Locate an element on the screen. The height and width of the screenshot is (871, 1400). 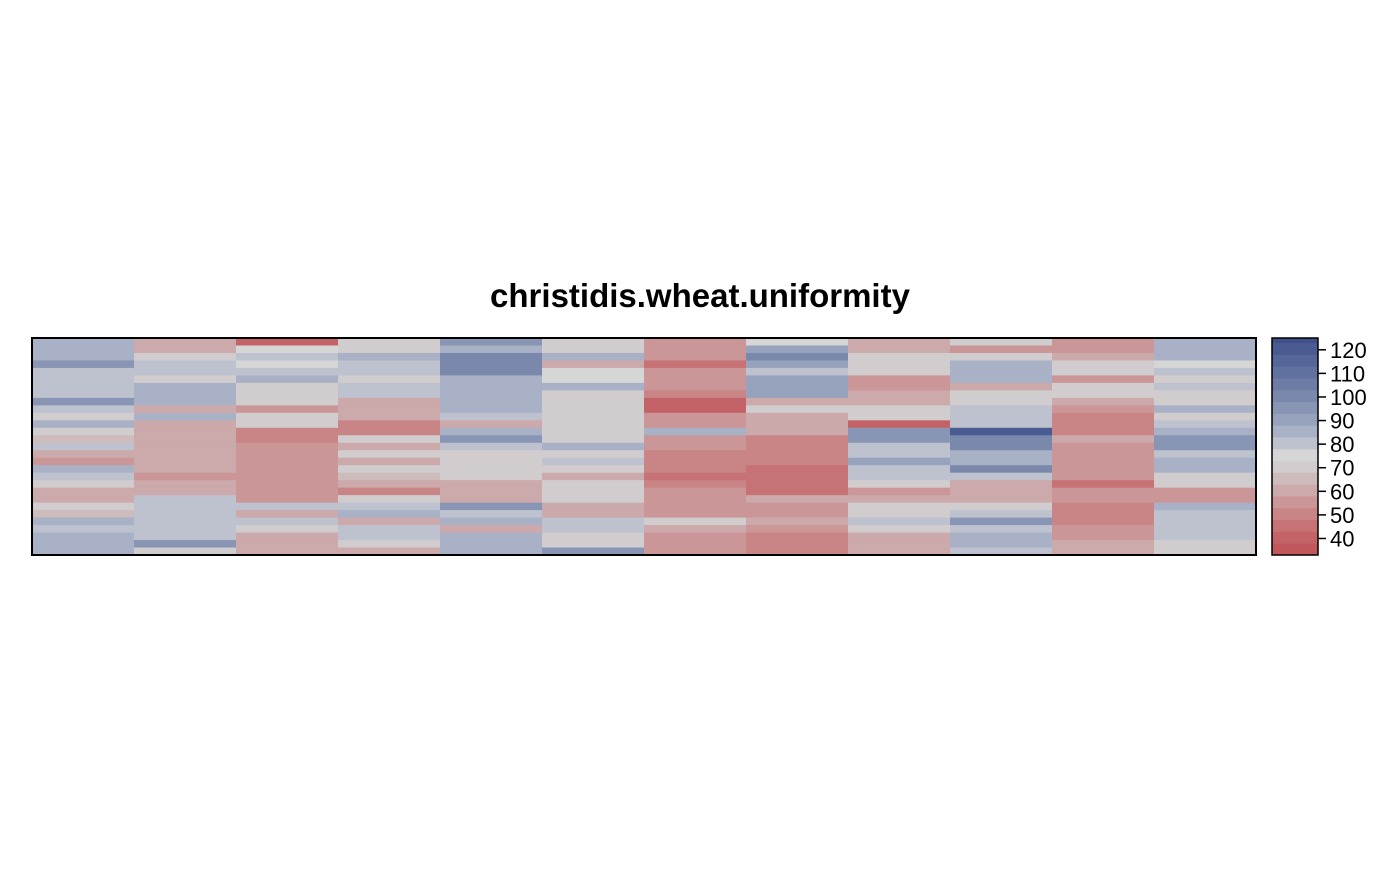
chart-title: christidis.wheat.uniformity is located at coordinates (700, 295).